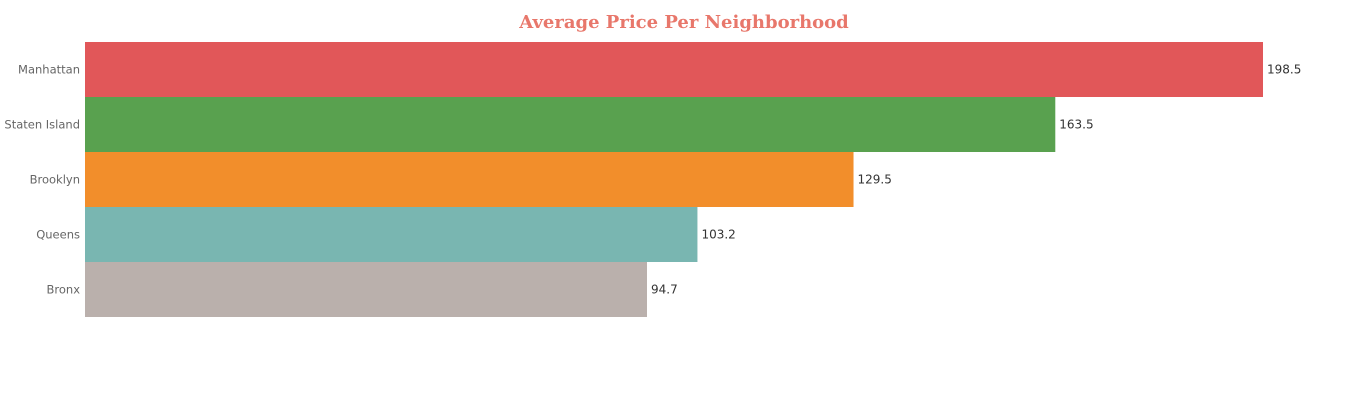  What do you see at coordinates (570, 124) in the screenshot?
I see `bar-staten-island` at bounding box center [570, 124].